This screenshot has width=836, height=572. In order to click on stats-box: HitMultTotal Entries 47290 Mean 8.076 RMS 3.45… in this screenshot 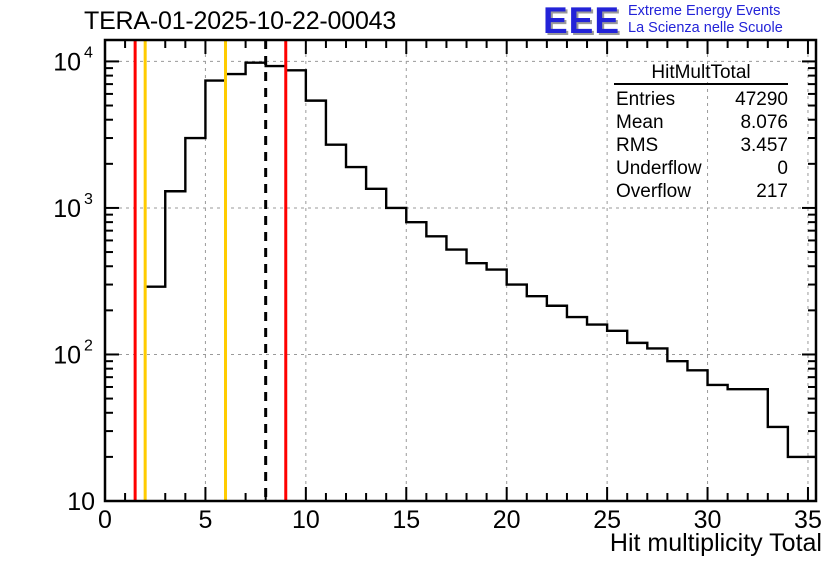, I will do `click(701, 132)`.